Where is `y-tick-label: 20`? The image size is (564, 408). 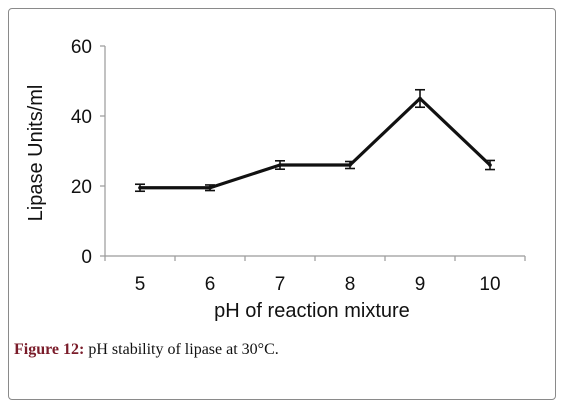 y-tick-label: 20 is located at coordinates (81, 187).